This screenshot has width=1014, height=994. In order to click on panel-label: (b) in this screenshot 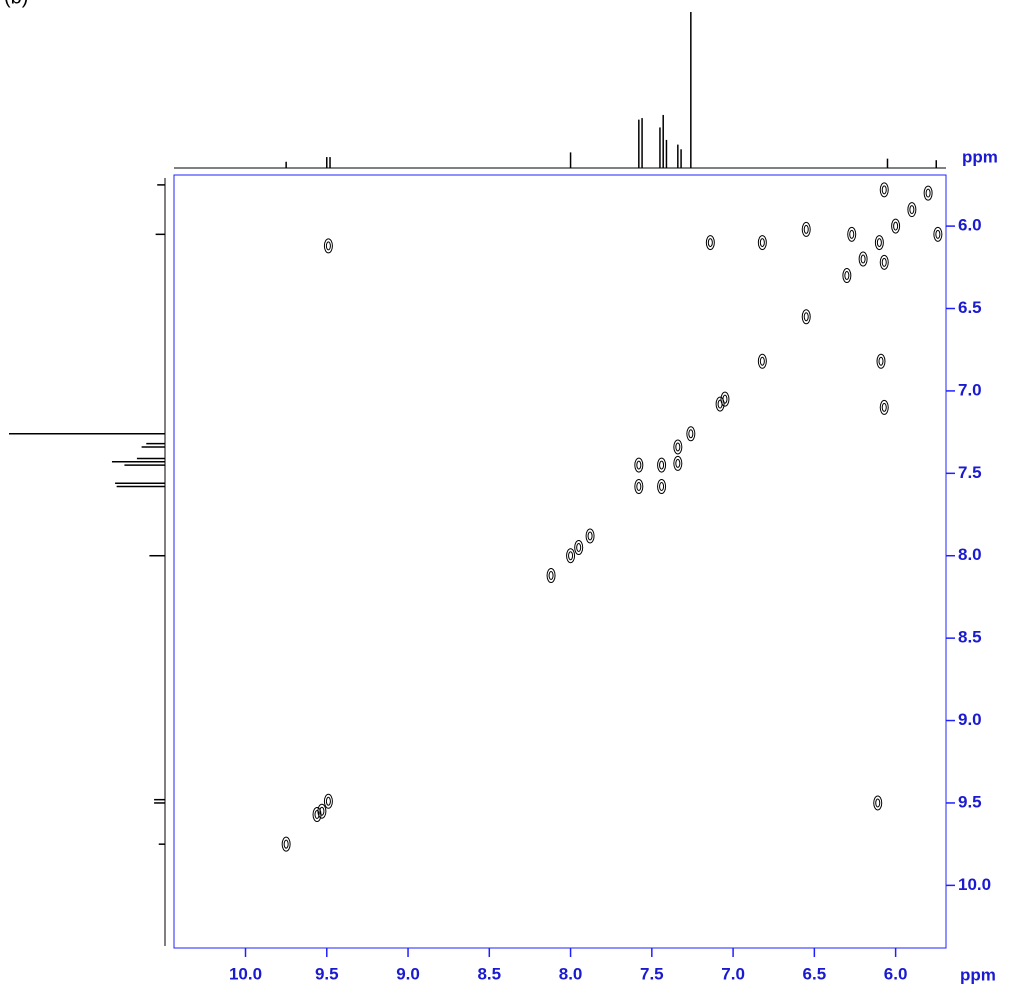, I will do `click(16, 4)`.